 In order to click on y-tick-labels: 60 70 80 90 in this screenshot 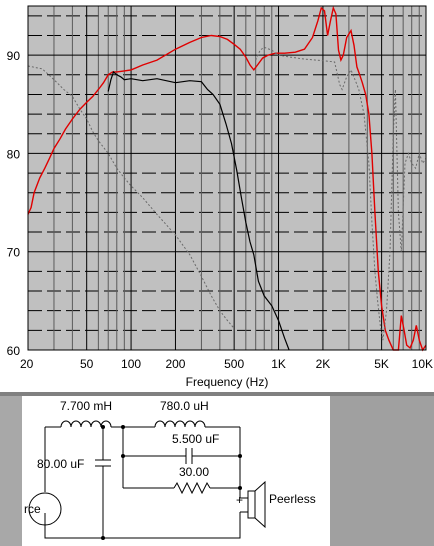, I will do `click(14, 203)`.